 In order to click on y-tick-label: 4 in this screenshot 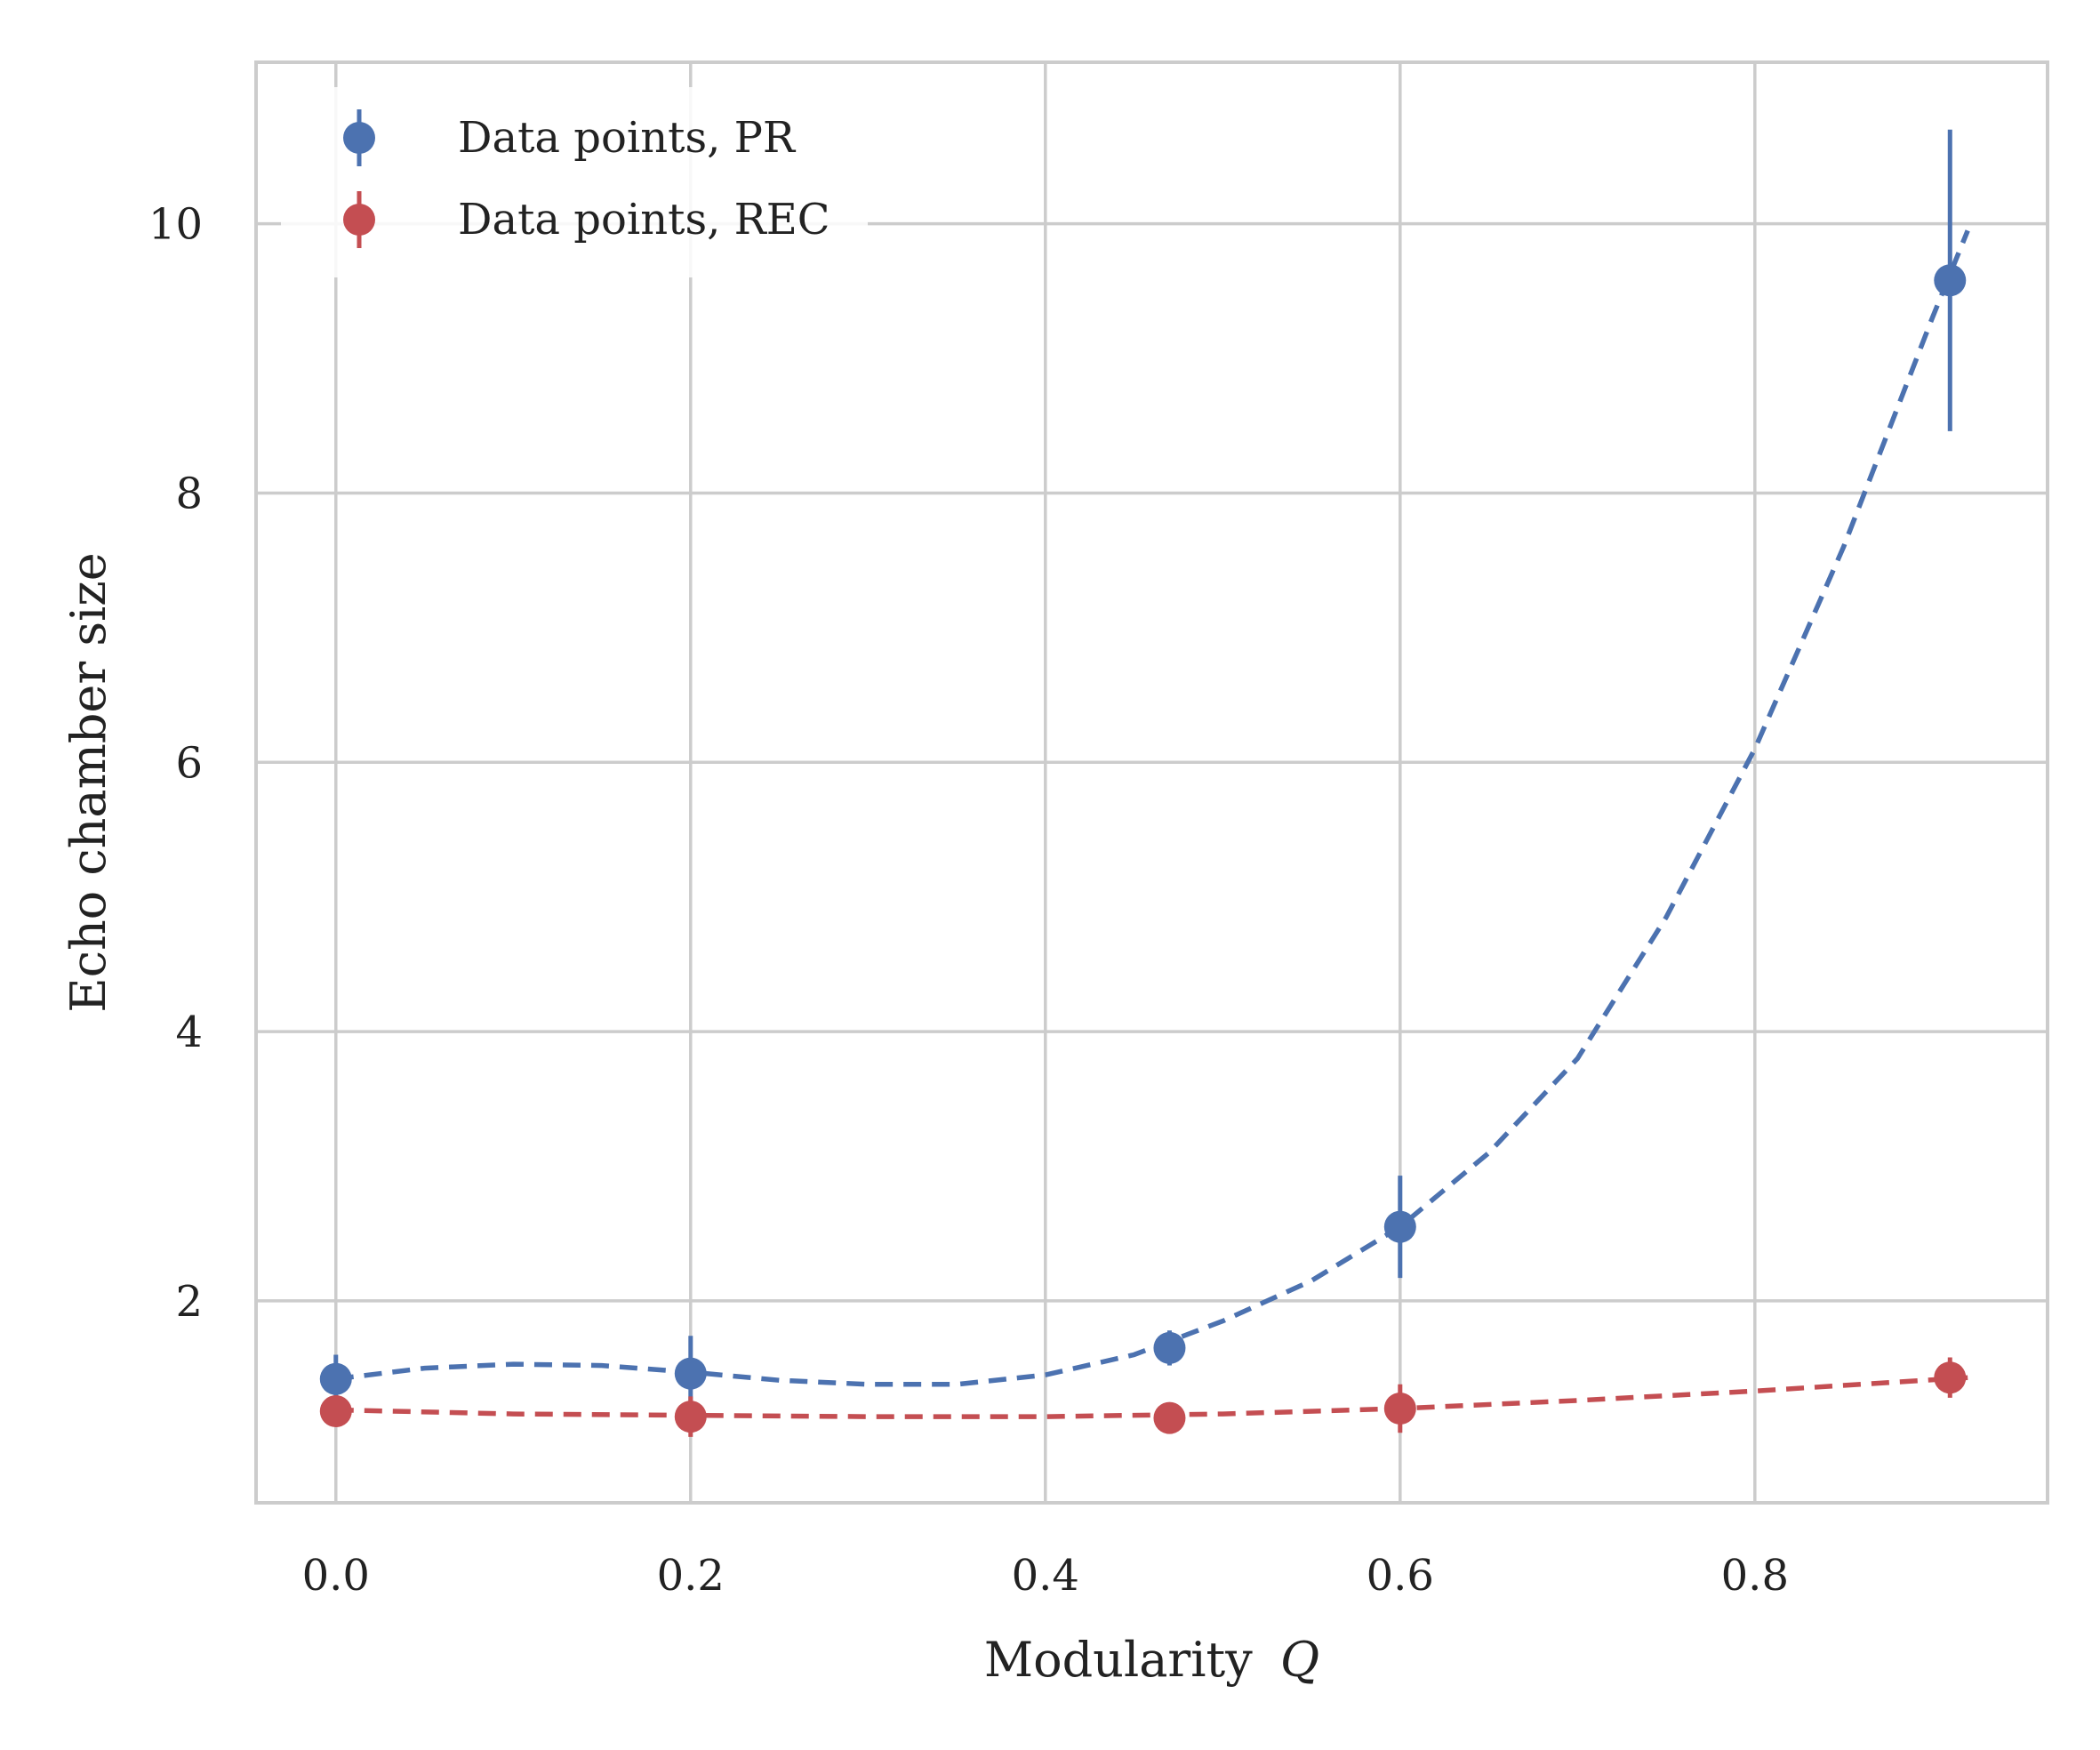, I will do `click(189, 1032)`.